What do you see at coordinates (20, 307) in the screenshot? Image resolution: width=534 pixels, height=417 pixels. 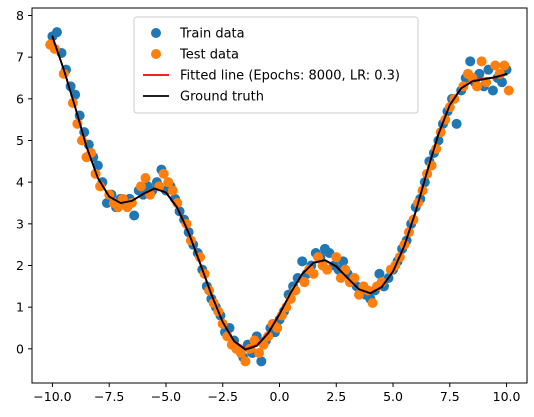 I see `y-tick-label: 1` at bounding box center [20, 307].